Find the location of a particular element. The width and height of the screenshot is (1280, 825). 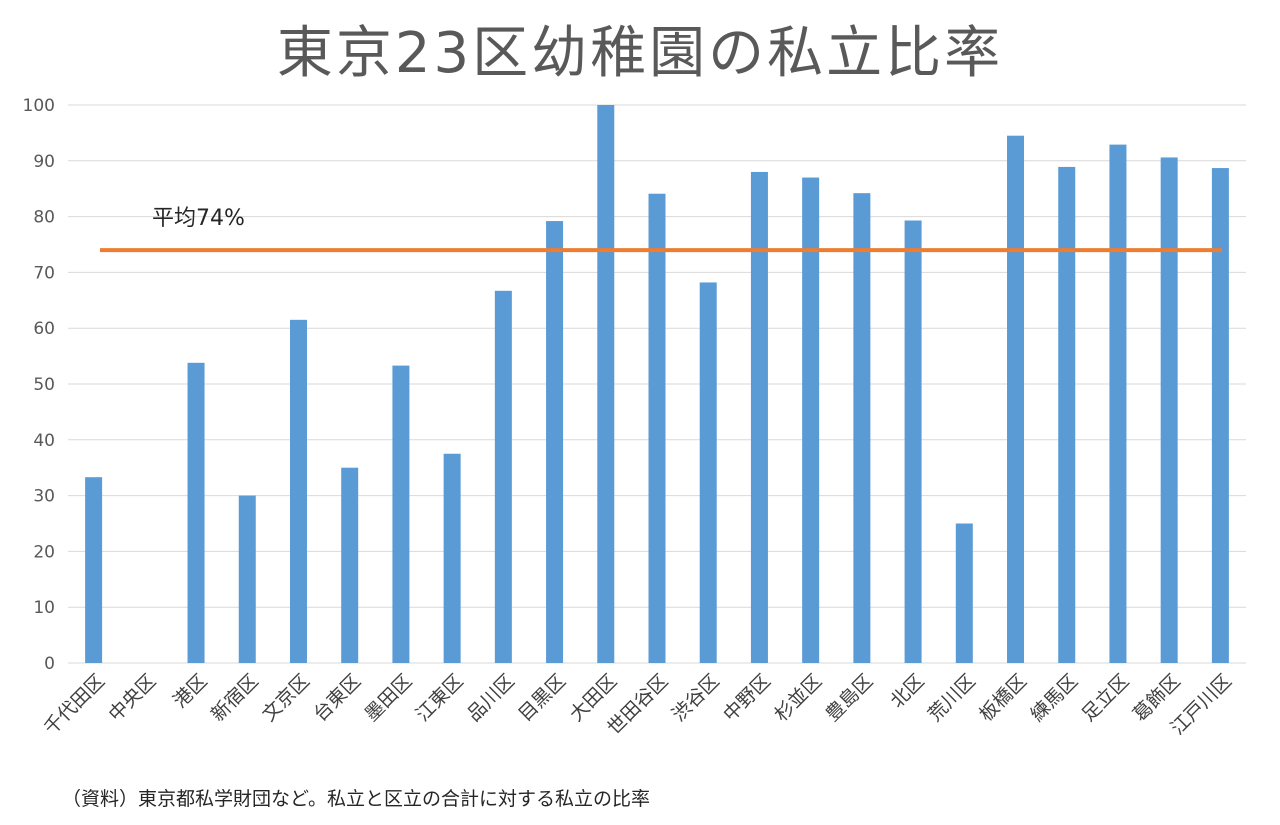

bar-板橋区 is located at coordinates (1016, 399).